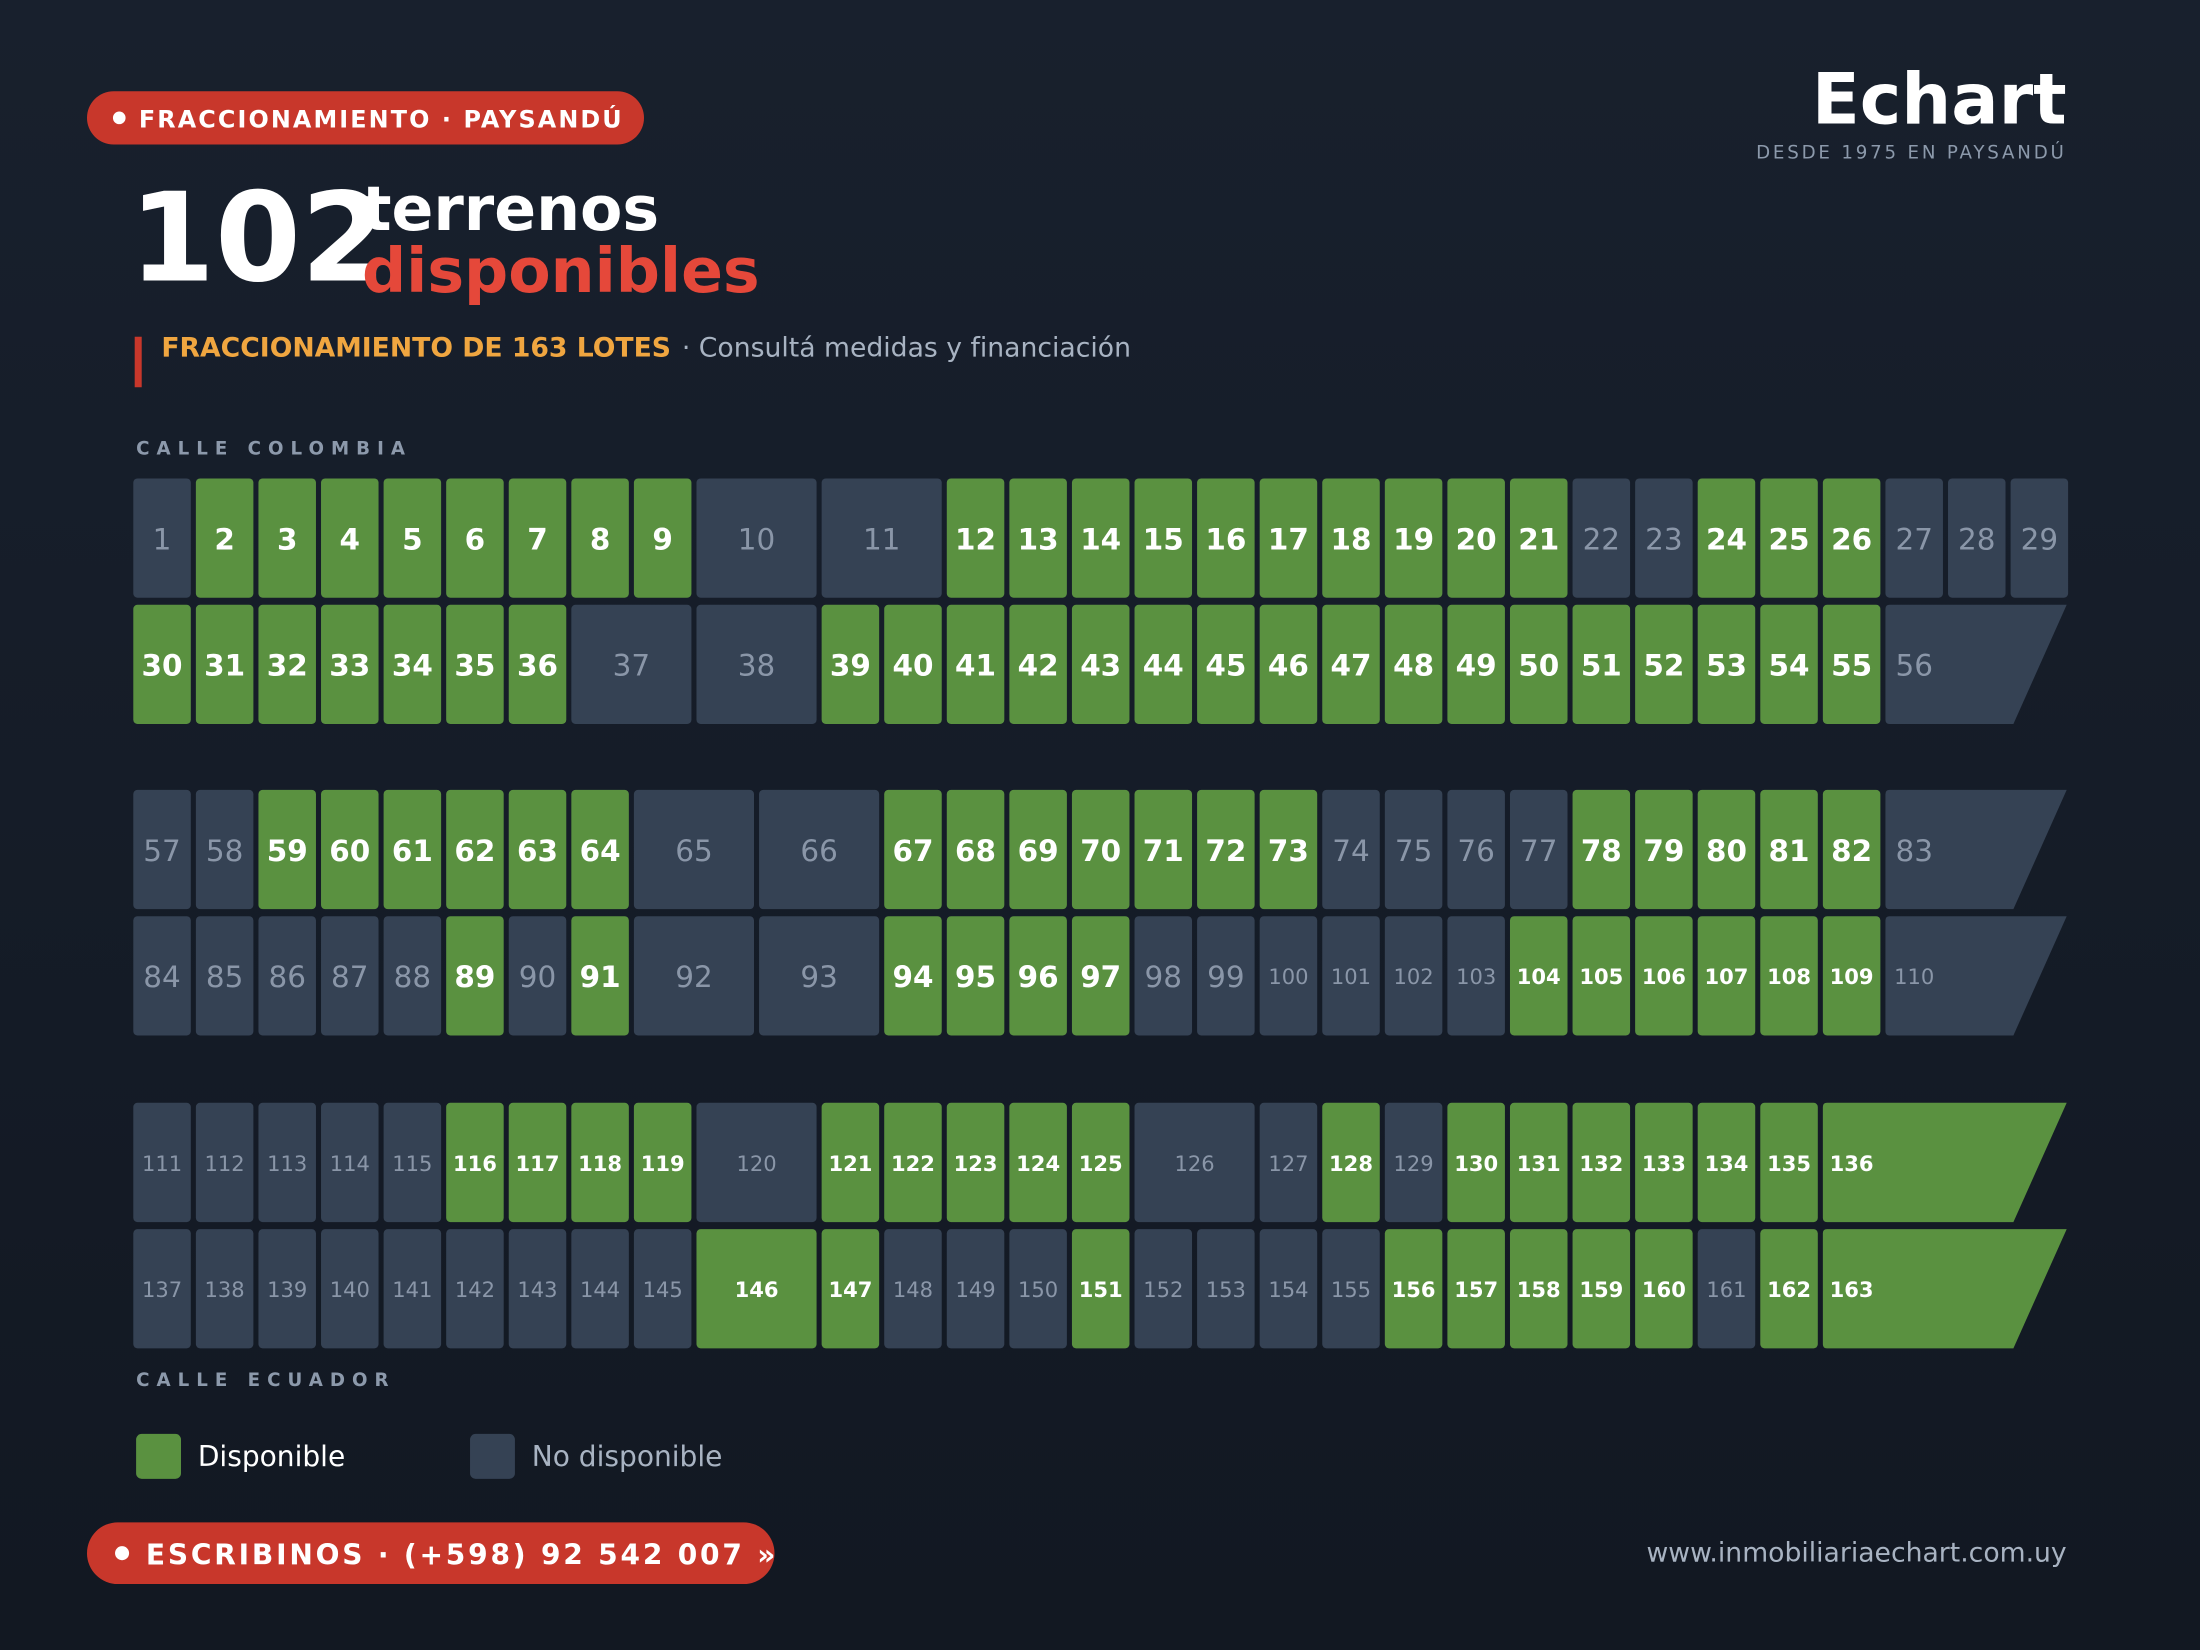 The image size is (2200, 1650). What do you see at coordinates (349, 666) in the screenshot?
I see `lot-number: 33` at bounding box center [349, 666].